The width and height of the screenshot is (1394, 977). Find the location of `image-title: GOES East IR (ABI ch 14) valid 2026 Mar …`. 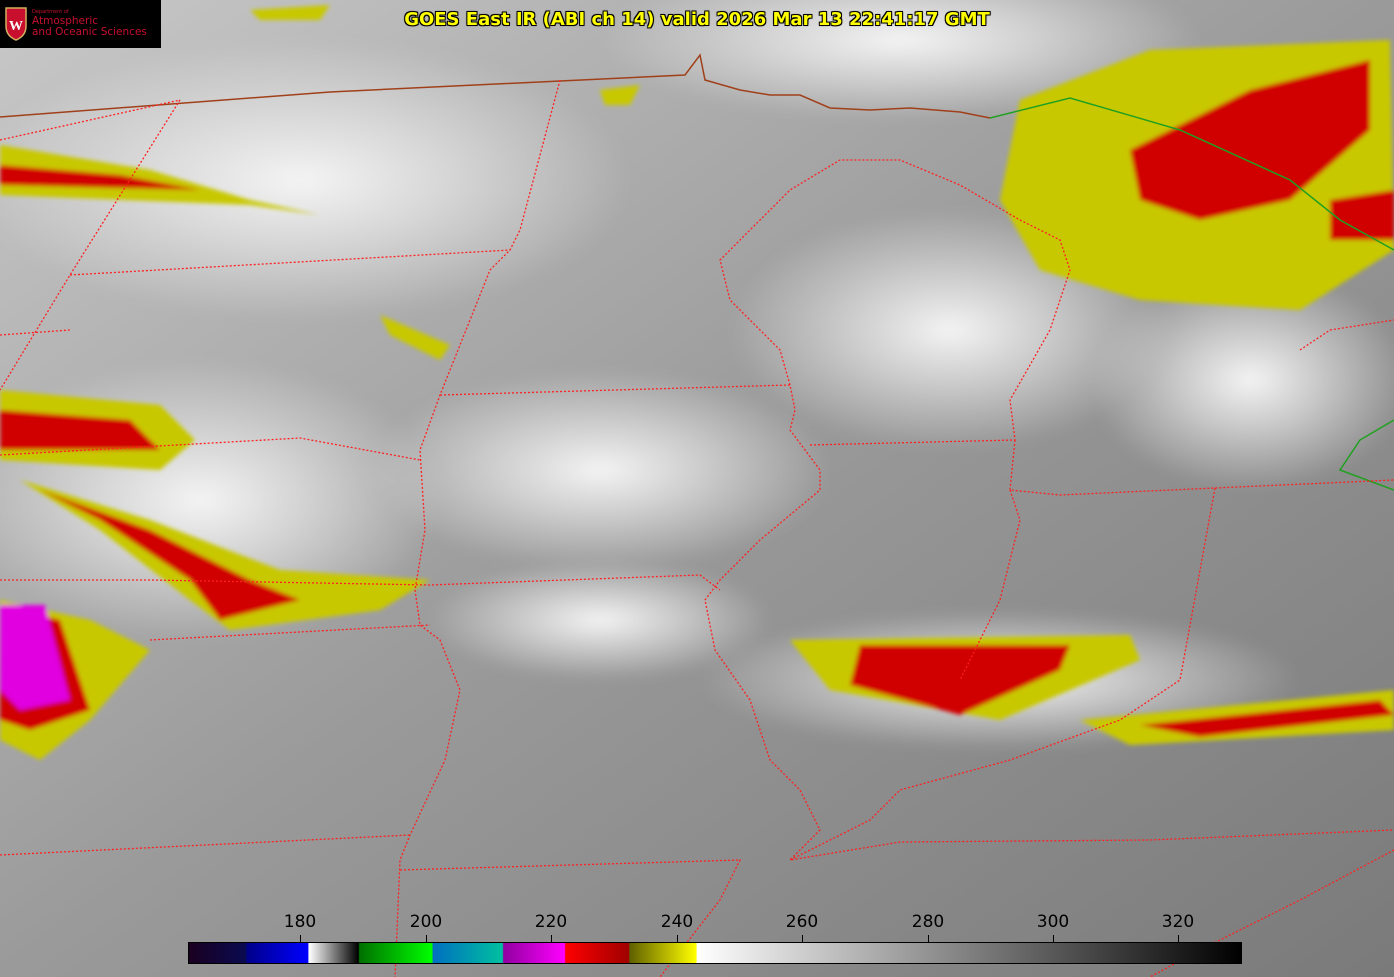

image-title: GOES East IR (ABI ch 14) valid 2026 Mar … is located at coordinates (697, 19).